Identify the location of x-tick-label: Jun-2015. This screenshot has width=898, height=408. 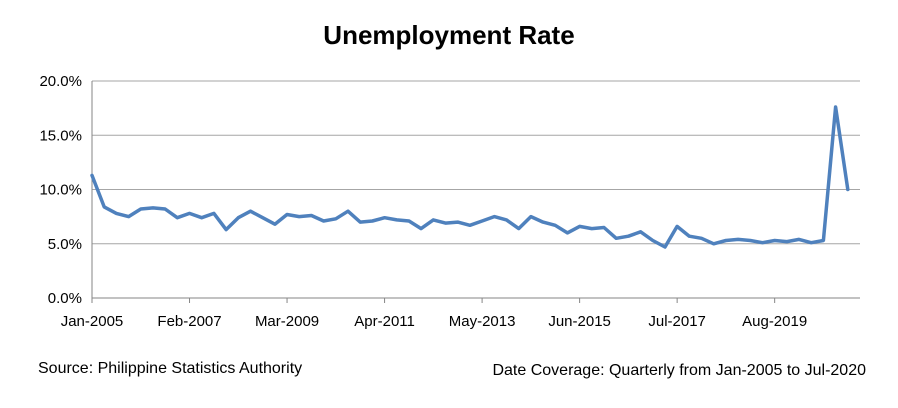
(579, 321).